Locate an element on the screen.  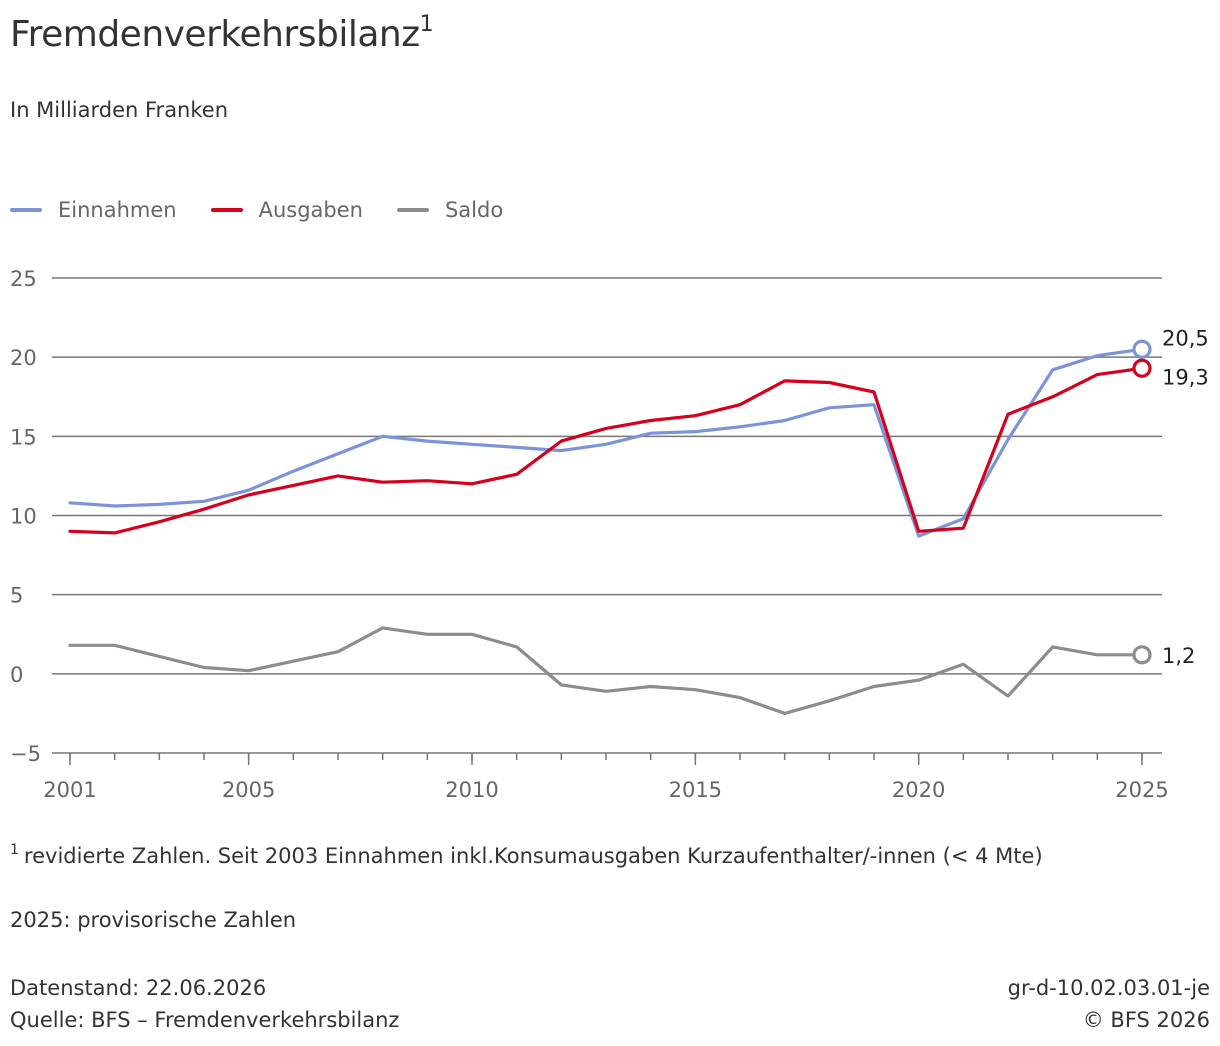
y-axis-ticks: 25 20 15 10 5 0 −5 is located at coordinates (25, 516).